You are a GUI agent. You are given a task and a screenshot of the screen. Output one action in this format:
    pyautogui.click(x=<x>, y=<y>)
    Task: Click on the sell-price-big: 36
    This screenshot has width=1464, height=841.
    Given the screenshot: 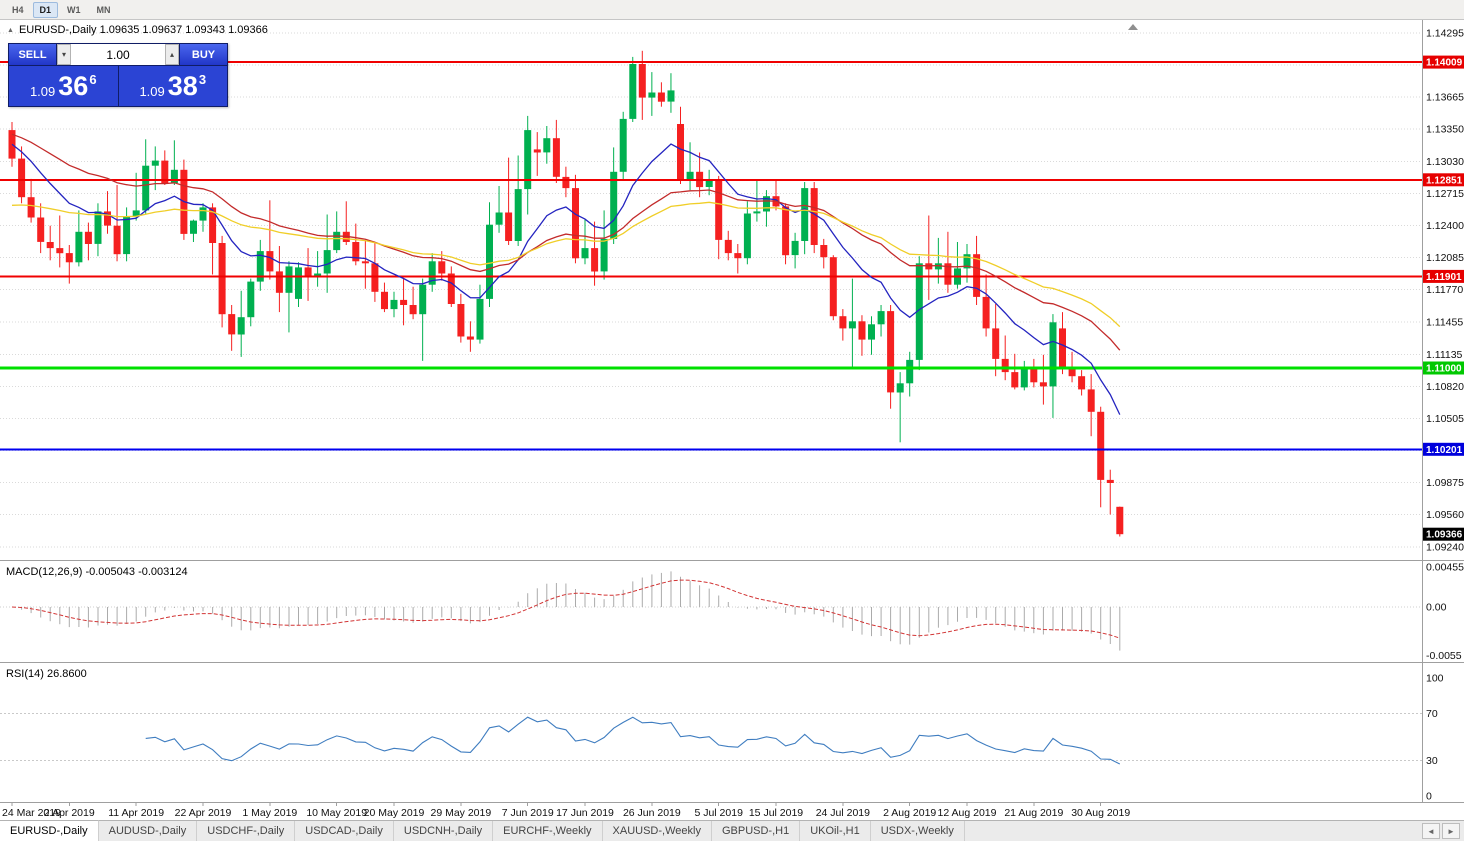 What is the action you would take?
    pyautogui.click(x=73, y=85)
    